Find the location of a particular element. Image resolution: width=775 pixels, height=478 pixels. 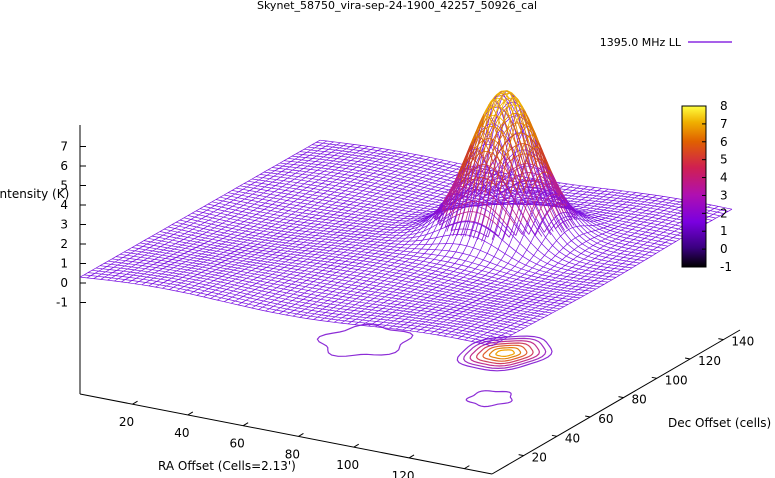

y-tick-mark is located at coordinates (588, 416).